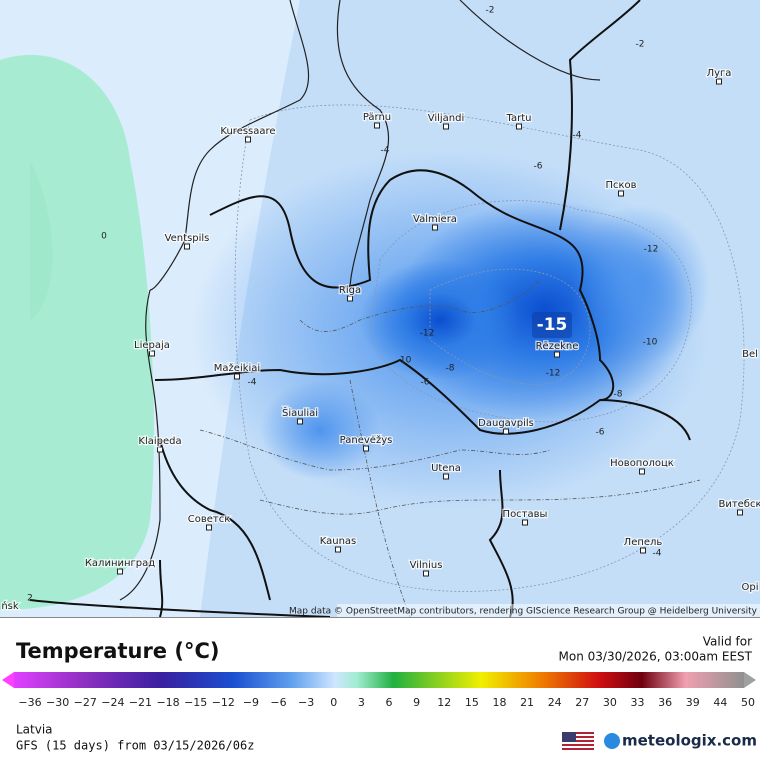 This screenshot has height=764, width=760. I want to click on max-label: -15, so click(552, 325).